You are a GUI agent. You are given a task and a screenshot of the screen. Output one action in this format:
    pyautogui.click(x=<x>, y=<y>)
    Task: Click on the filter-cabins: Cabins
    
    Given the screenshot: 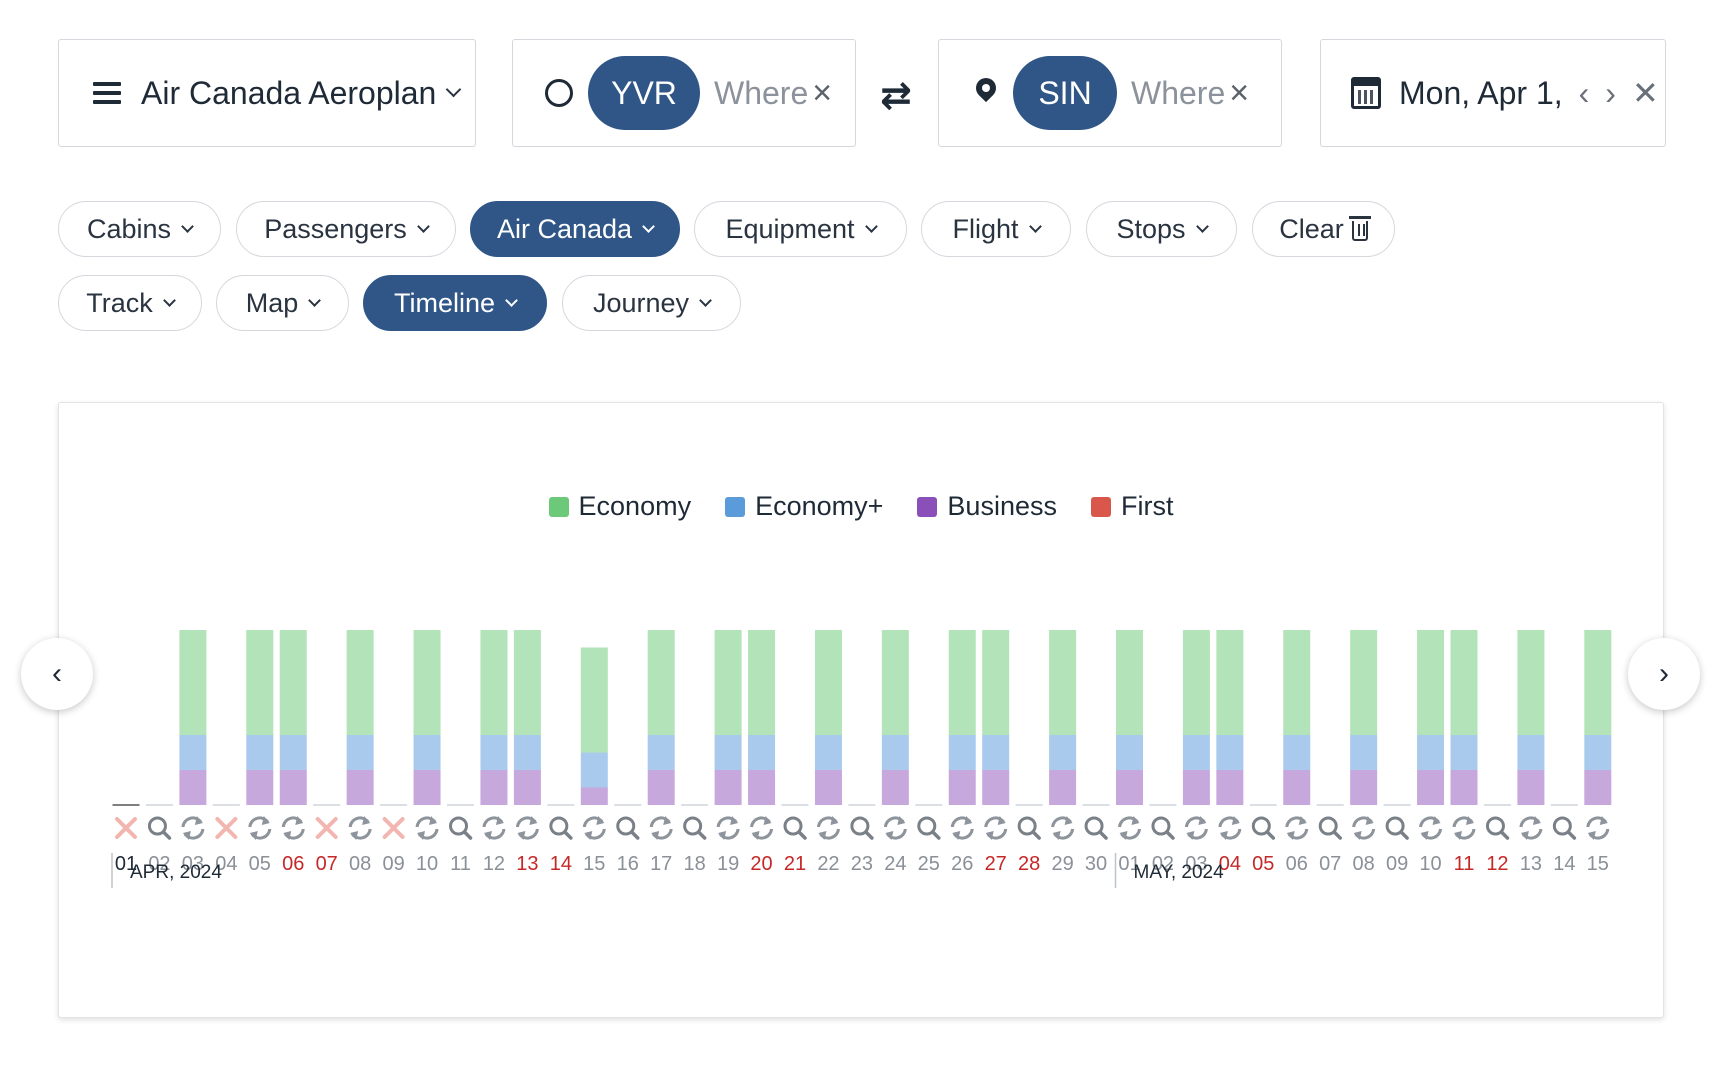 What is the action you would take?
    pyautogui.click(x=139, y=229)
    